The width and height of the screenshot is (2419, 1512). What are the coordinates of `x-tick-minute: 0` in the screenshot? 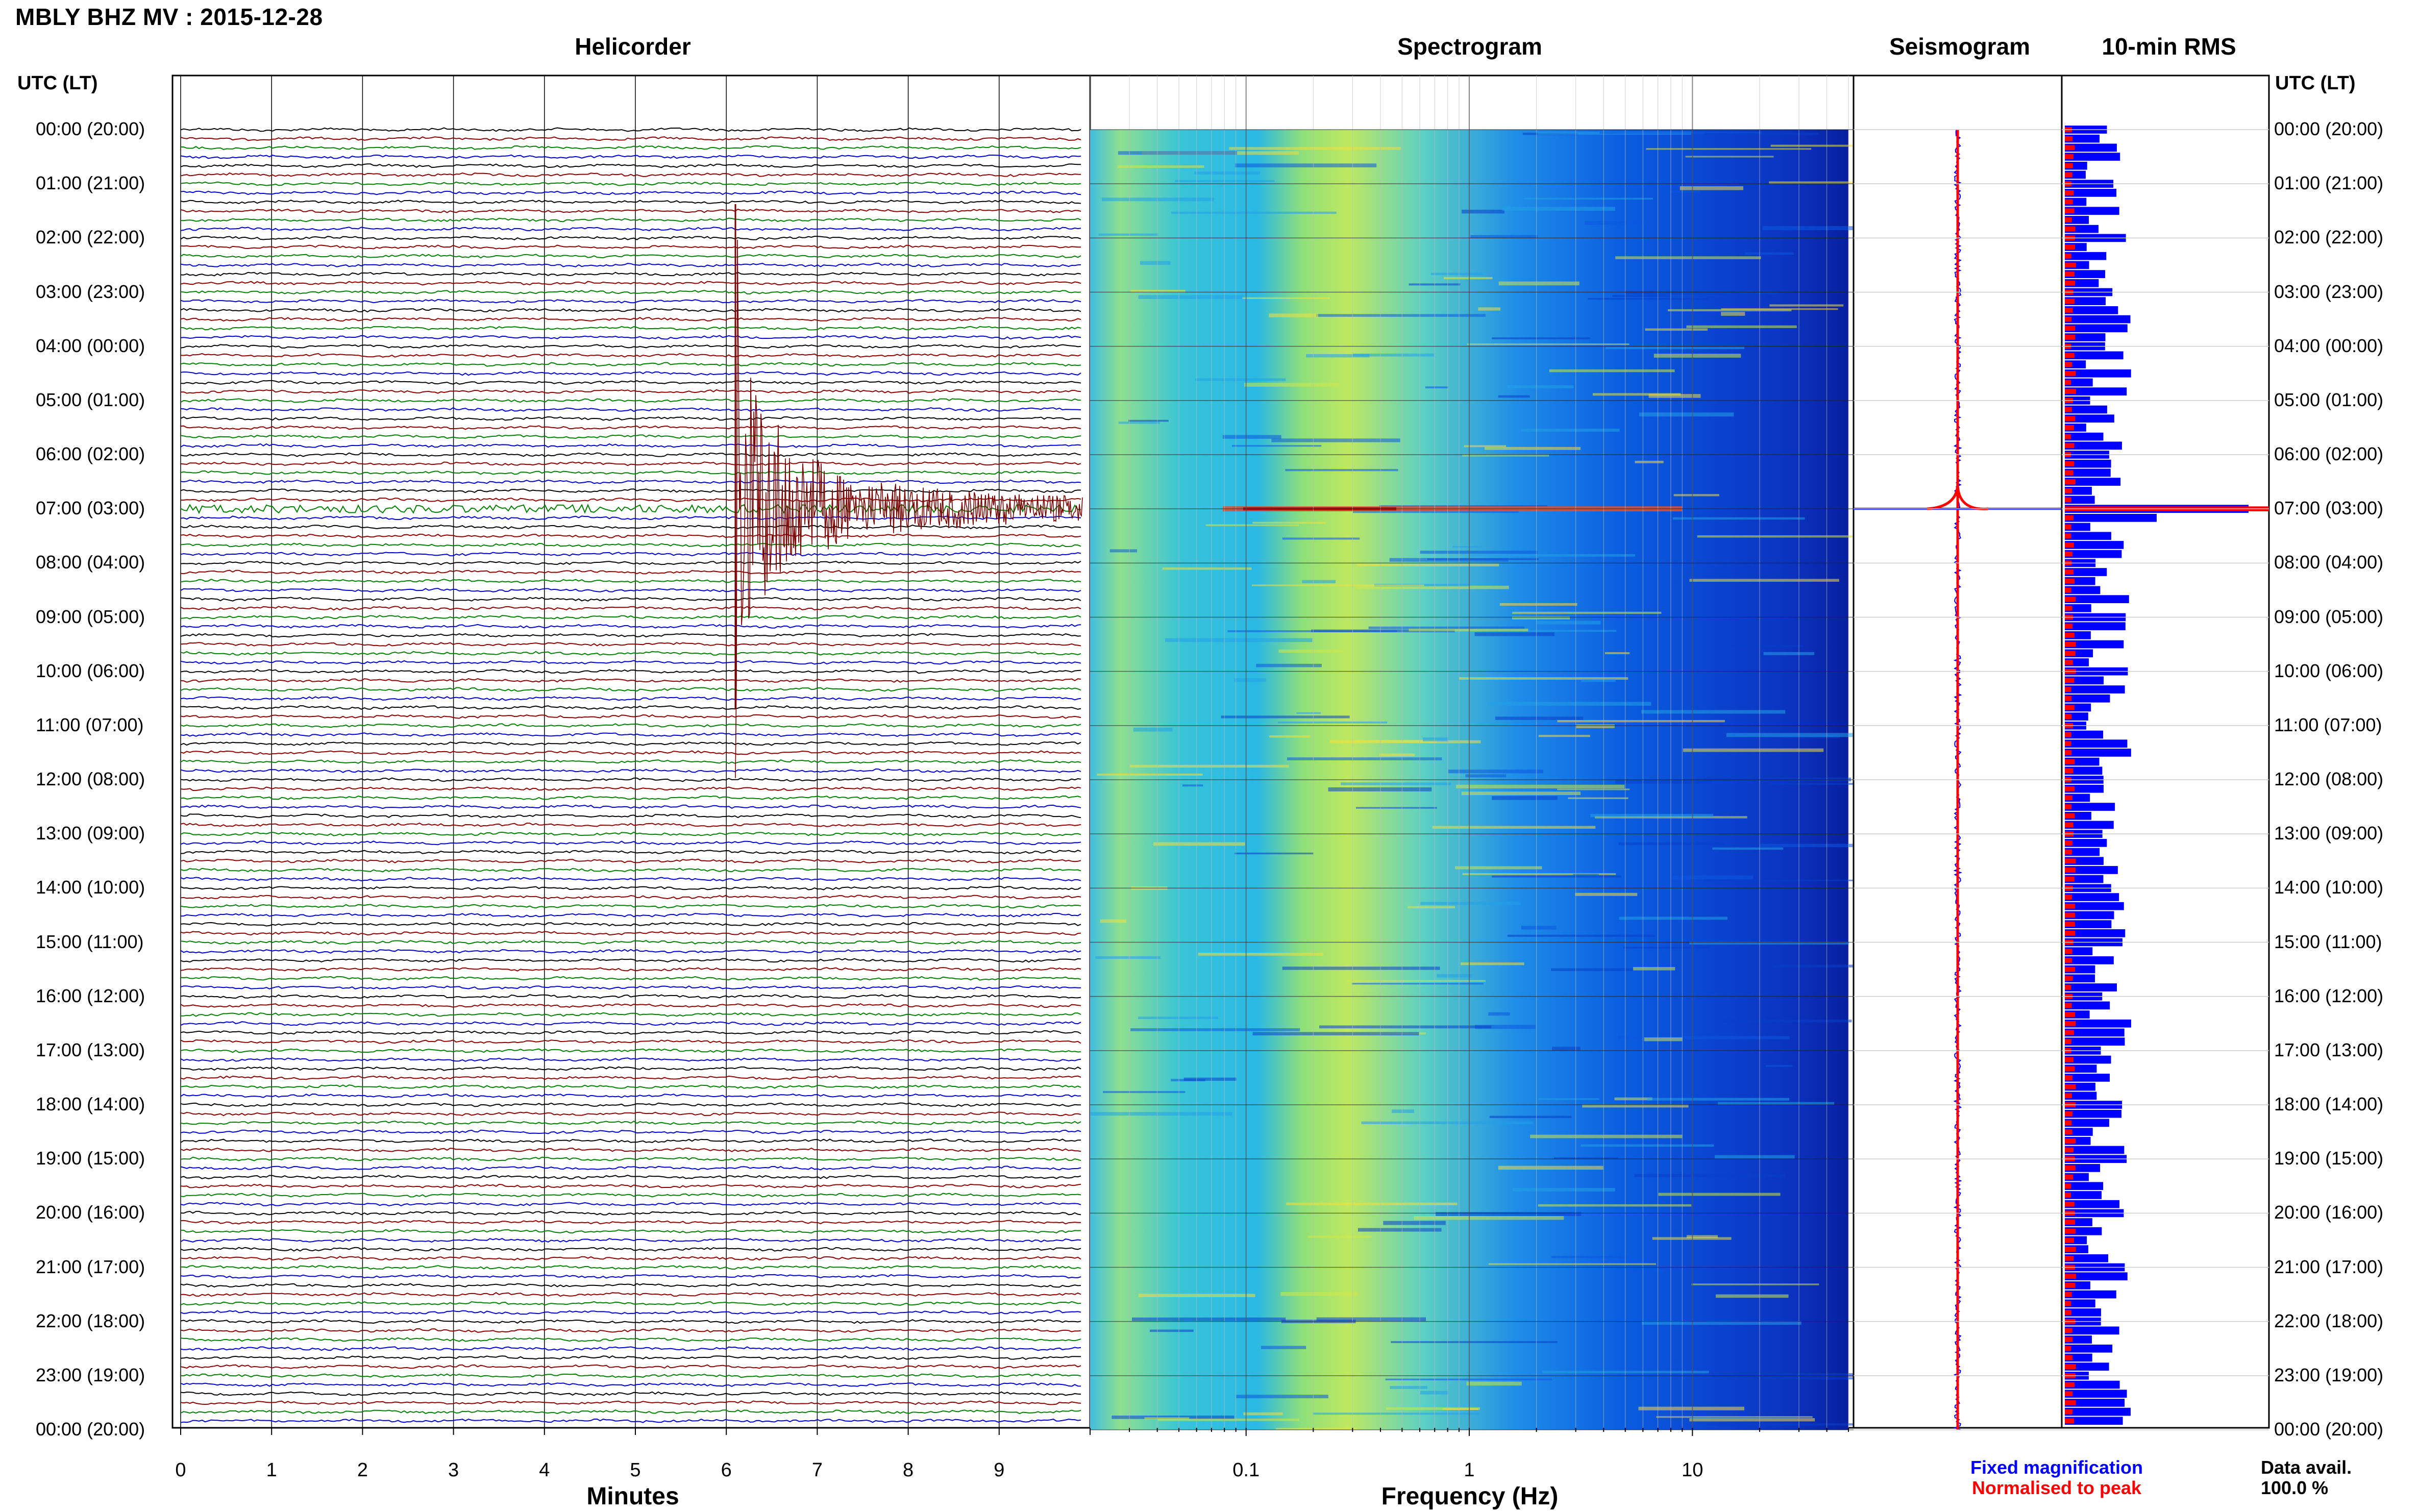 It's located at (180, 1470).